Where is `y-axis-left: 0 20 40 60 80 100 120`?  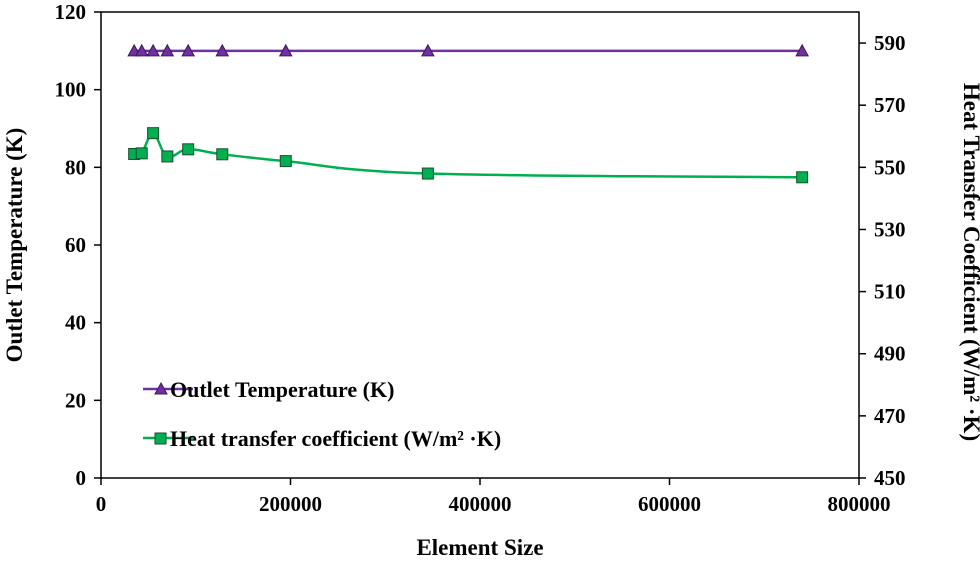
y-axis-left: 0 20 40 60 80 100 120 is located at coordinates (78, 245).